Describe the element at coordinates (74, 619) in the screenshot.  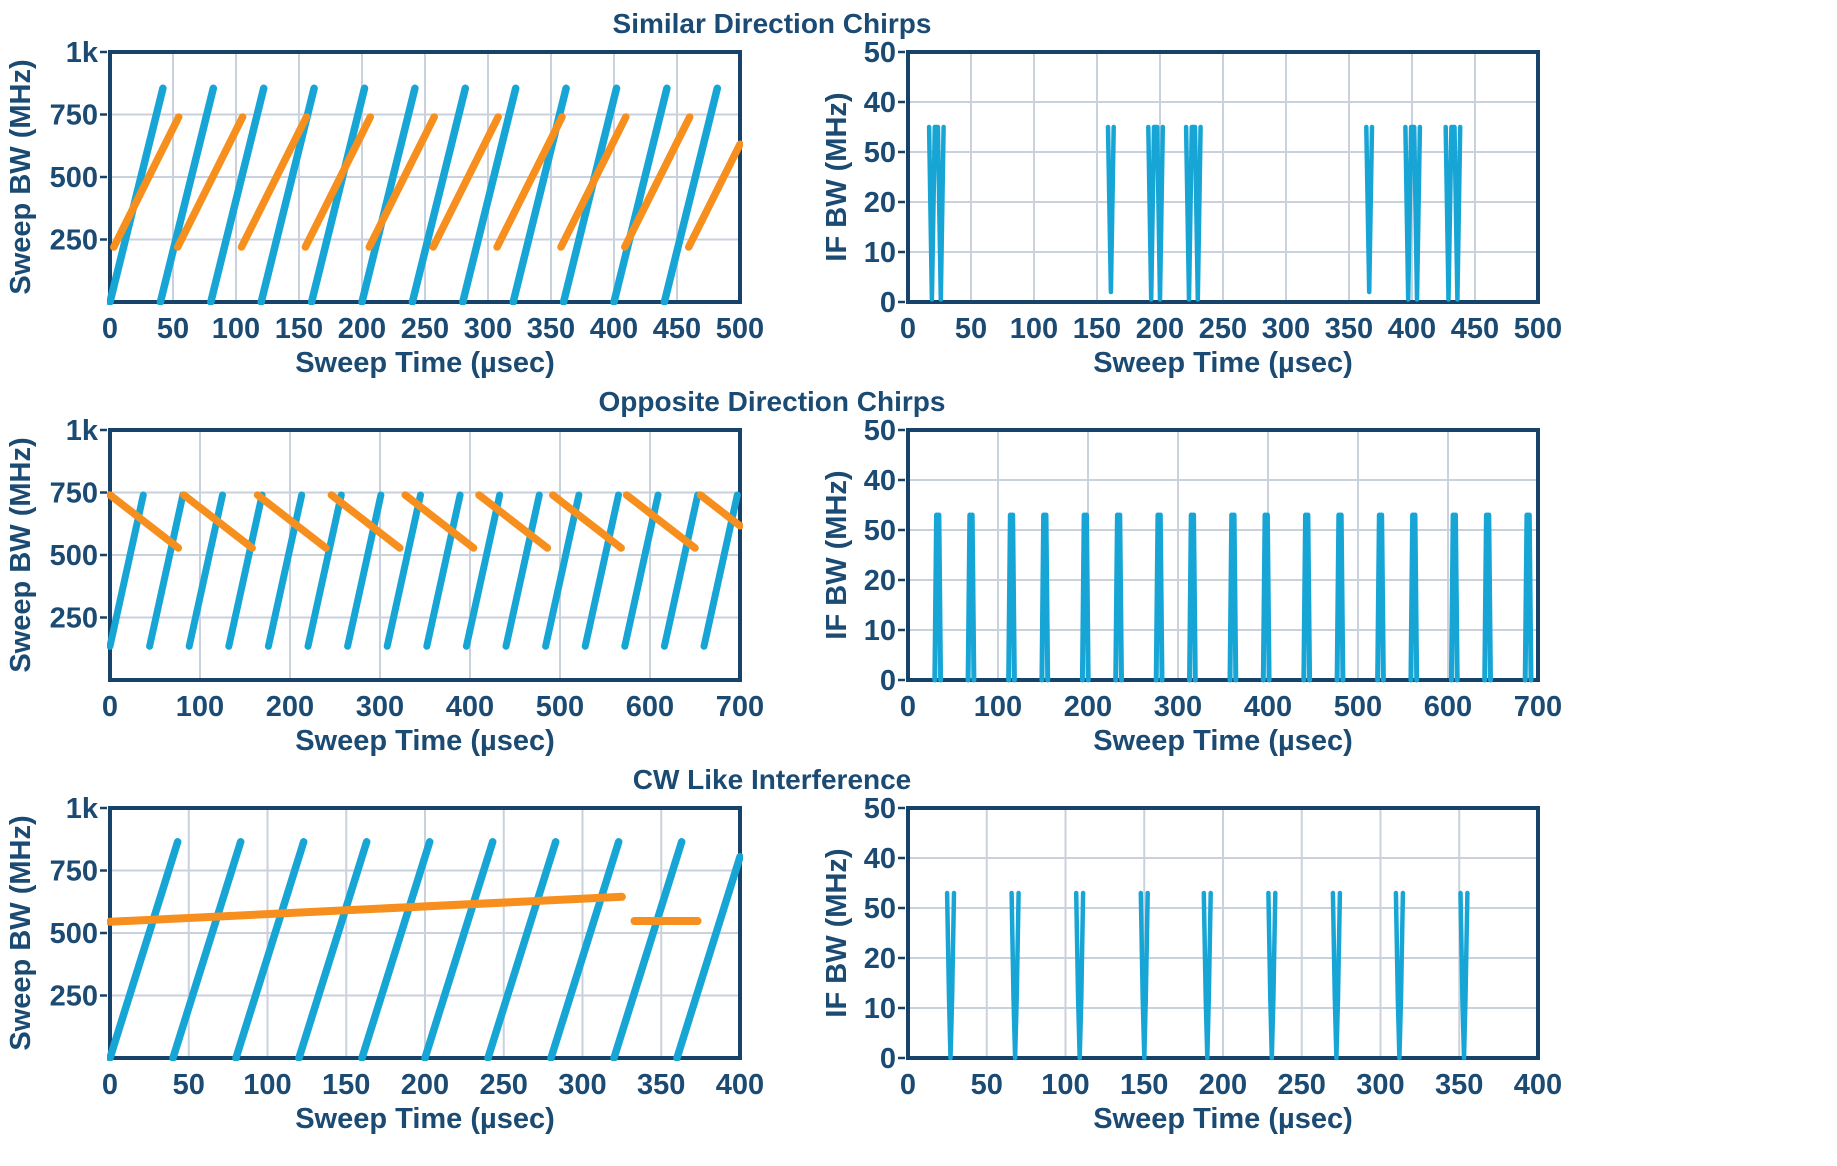
I see `y-tick-label: 250` at that location.